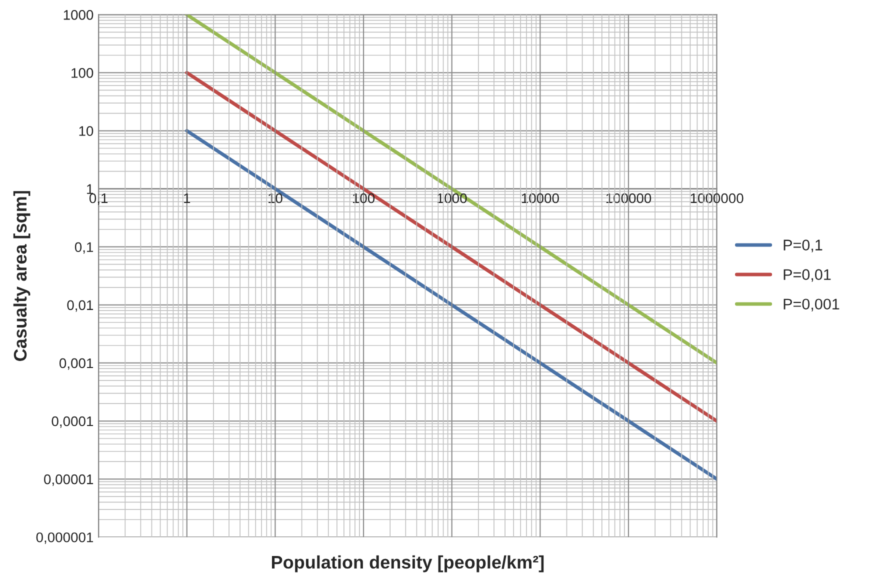 Image resolution: width=896 pixels, height=587 pixels. I want to click on y-tick-label: 100, so click(83, 73).